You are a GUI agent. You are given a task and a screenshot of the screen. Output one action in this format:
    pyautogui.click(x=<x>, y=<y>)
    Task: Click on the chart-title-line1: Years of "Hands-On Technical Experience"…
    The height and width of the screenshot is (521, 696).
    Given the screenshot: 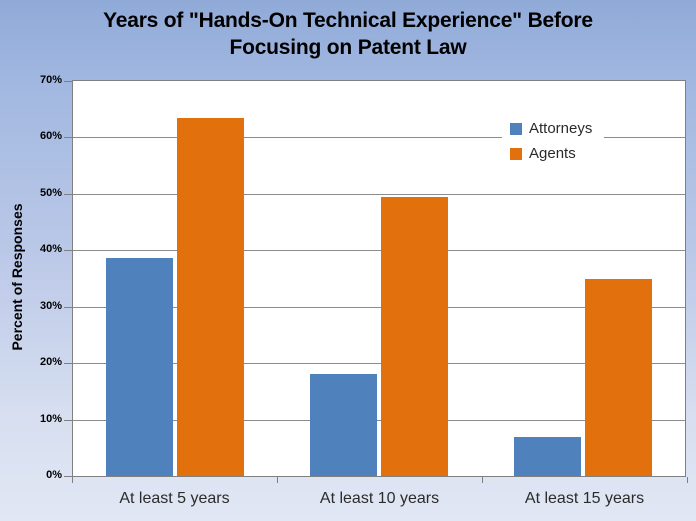 What is the action you would take?
    pyautogui.click(x=348, y=20)
    